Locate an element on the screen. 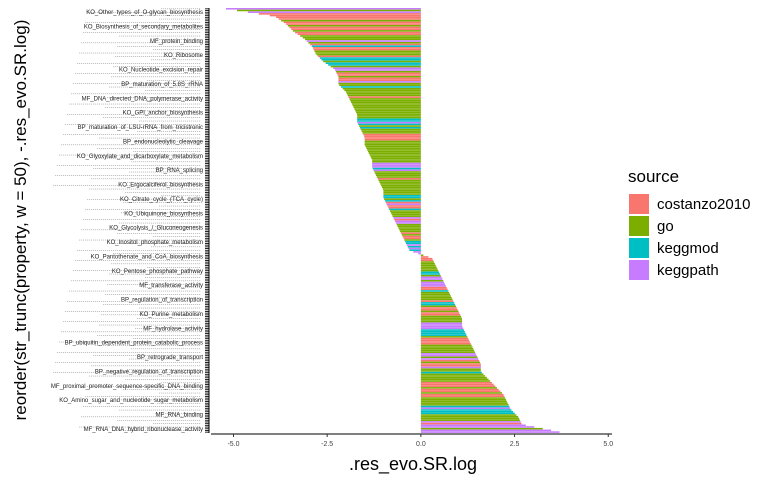 This screenshot has width=768, height=480. y-tick-label: BP_endonucleolytic_cleavage is located at coordinates (163, 142).